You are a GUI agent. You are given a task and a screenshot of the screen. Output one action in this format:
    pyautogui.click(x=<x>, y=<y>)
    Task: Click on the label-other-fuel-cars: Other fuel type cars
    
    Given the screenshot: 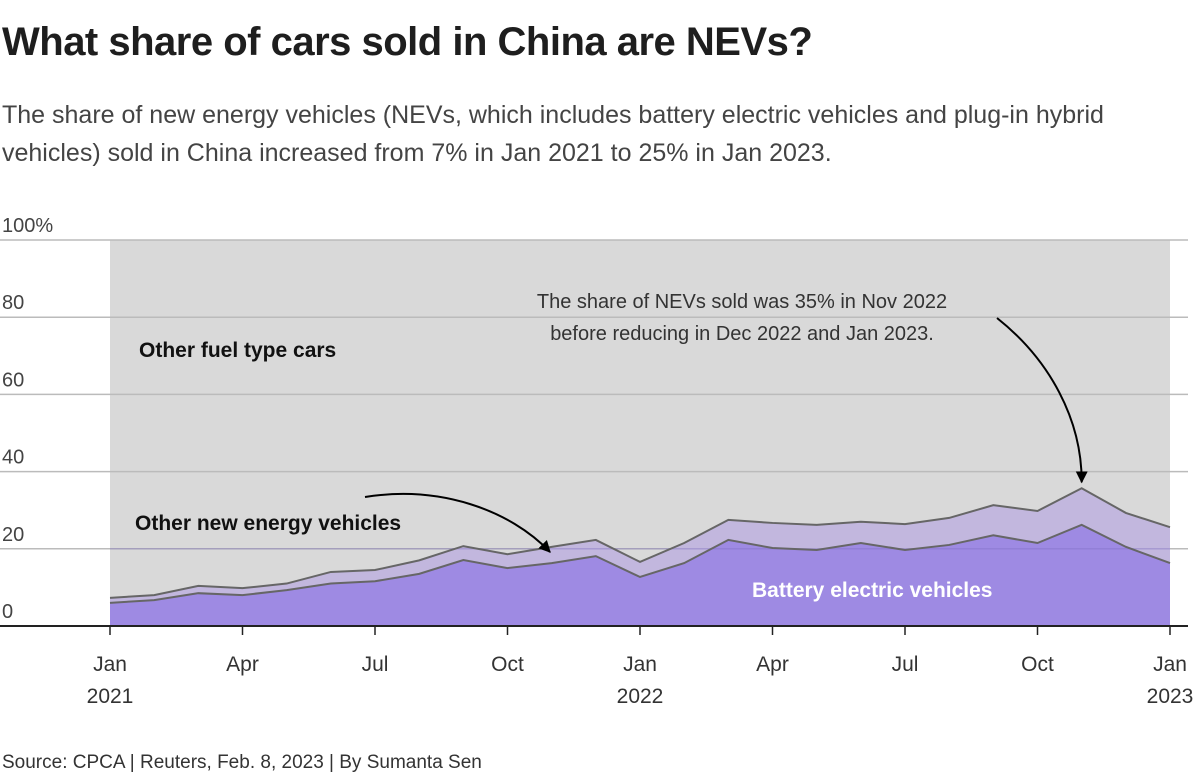 What is the action you would take?
    pyautogui.click(x=237, y=350)
    